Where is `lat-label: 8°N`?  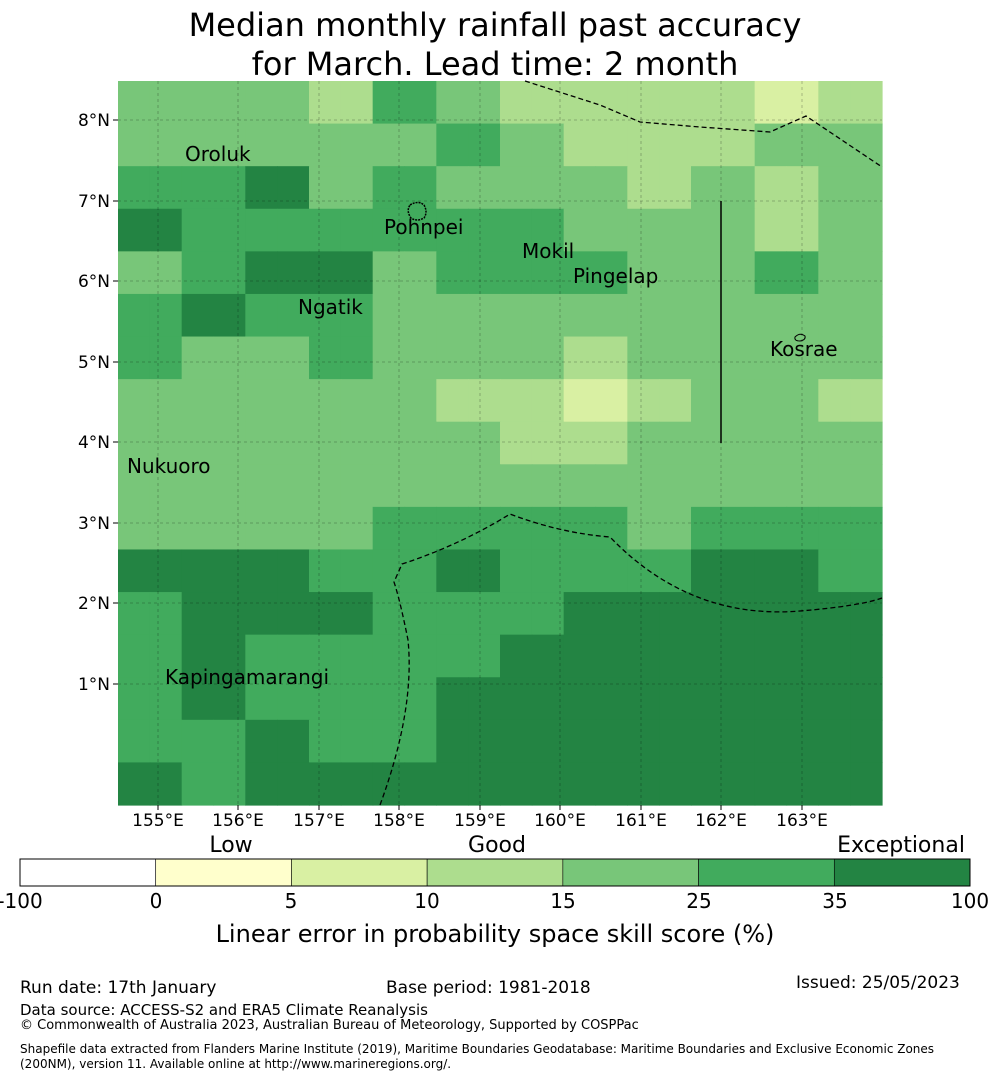 lat-label: 8°N is located at coordinates (94, 121).